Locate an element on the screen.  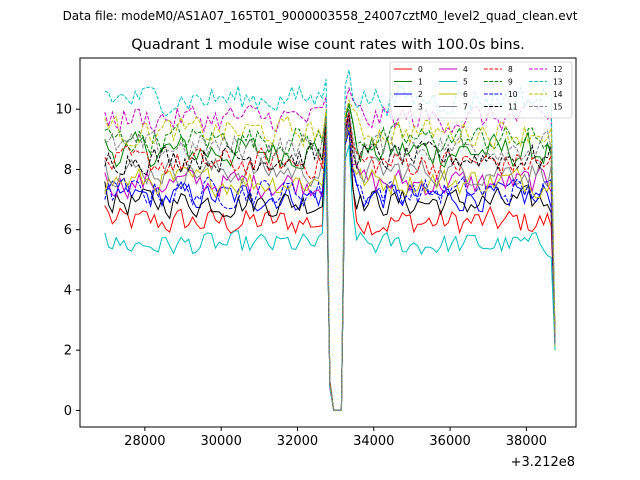
legend-label-11: 11 is located at coordinates (513, 106).